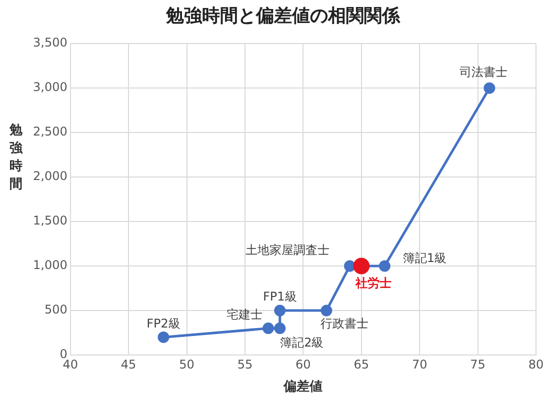 This screenshot has width=550, height=399. What do you see at coordinates (56, 309) in the screenshot?
I see `y-tick-label: 500` at bounding box center [56, 309].